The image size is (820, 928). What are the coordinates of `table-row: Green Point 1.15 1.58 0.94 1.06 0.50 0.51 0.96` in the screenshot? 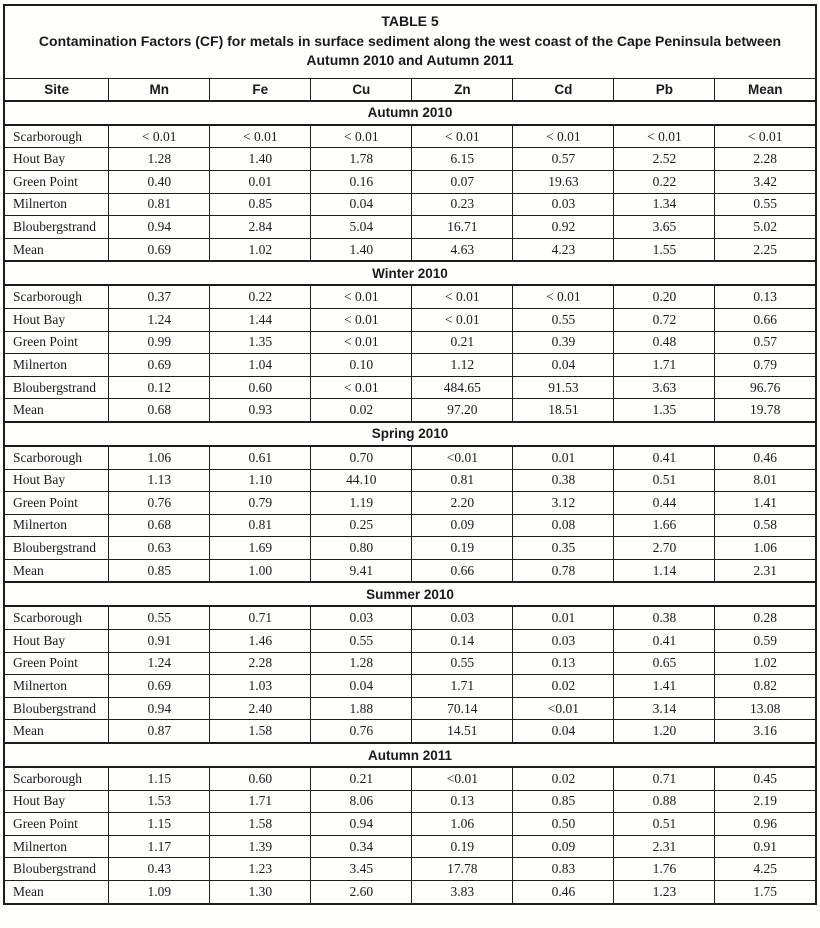 It's located at (410, 824).